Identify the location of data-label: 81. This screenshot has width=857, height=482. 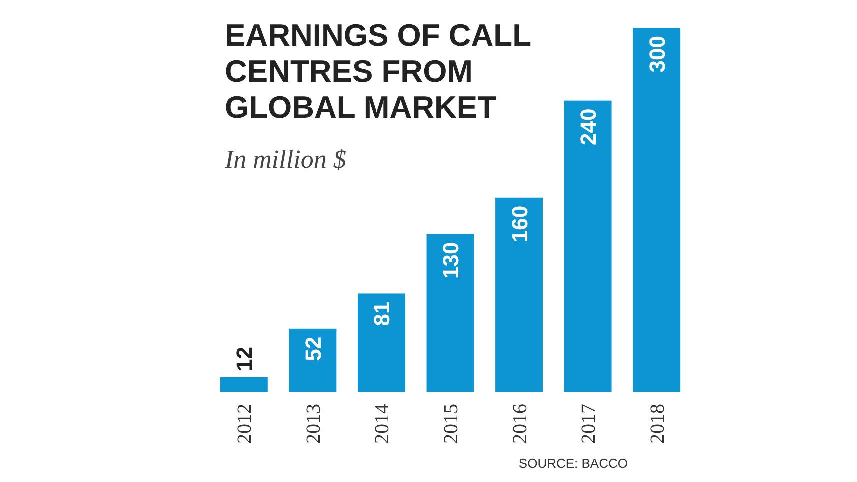
(382, 314).